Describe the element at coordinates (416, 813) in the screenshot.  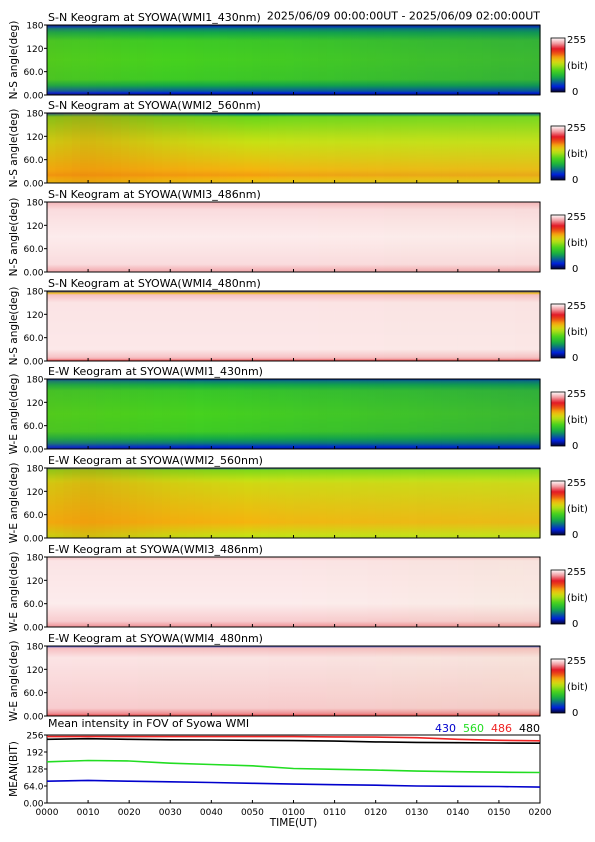
I see `x-tick-label: 0130` at that location.